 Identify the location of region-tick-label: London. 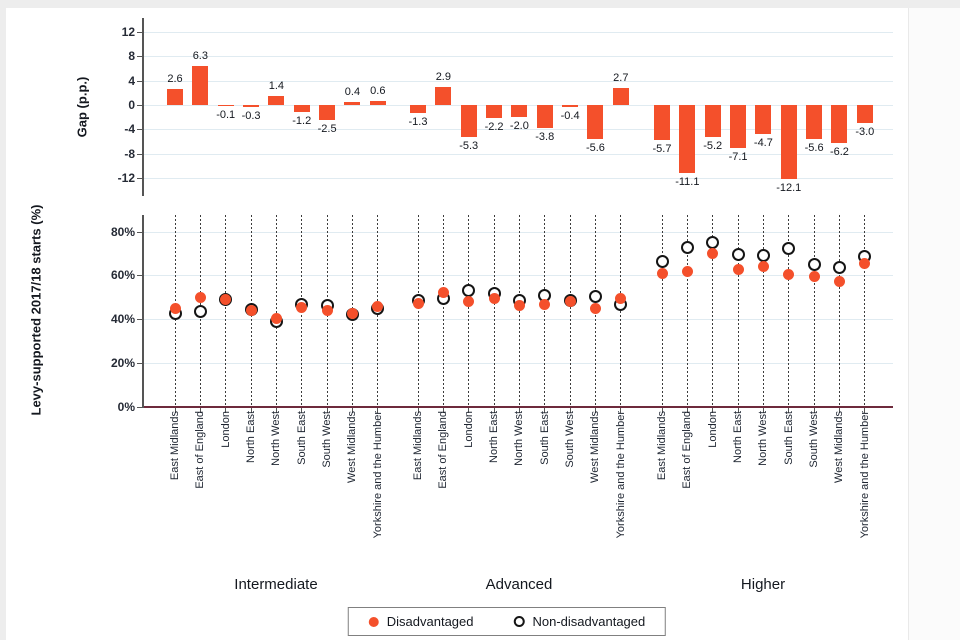
(712, 429).